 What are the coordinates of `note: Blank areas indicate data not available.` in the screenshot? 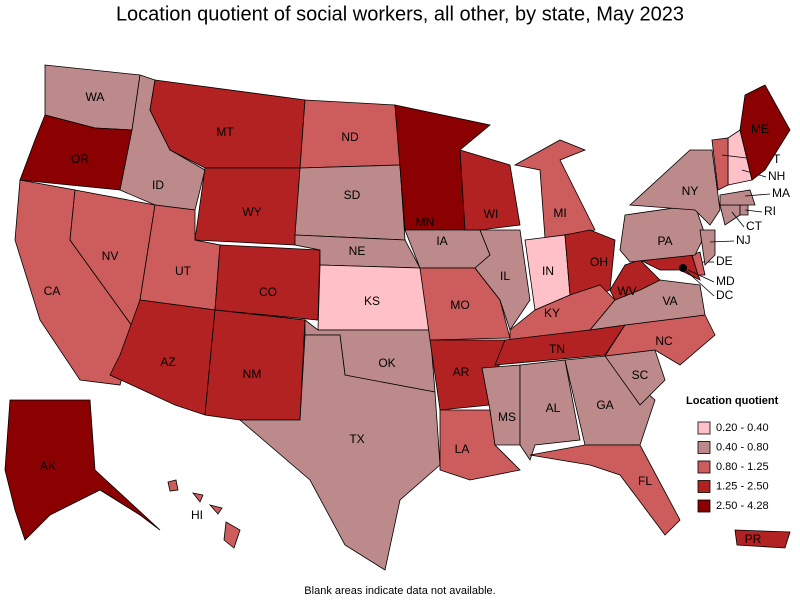 It's located at (399, 591).